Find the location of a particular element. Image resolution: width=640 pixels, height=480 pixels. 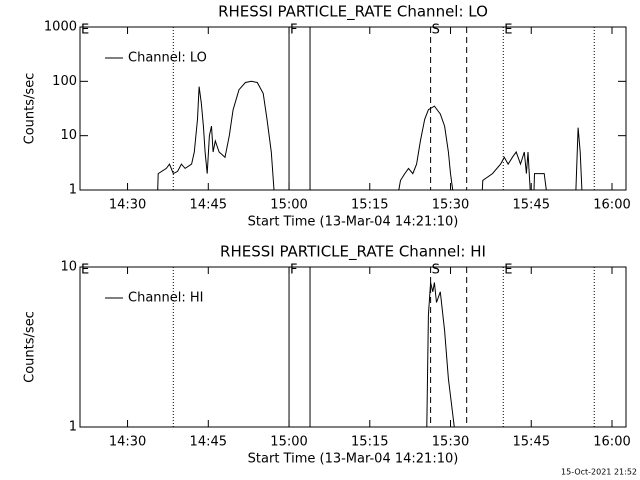

y-tick-label: 1000 is located at coordinates (60, 27).